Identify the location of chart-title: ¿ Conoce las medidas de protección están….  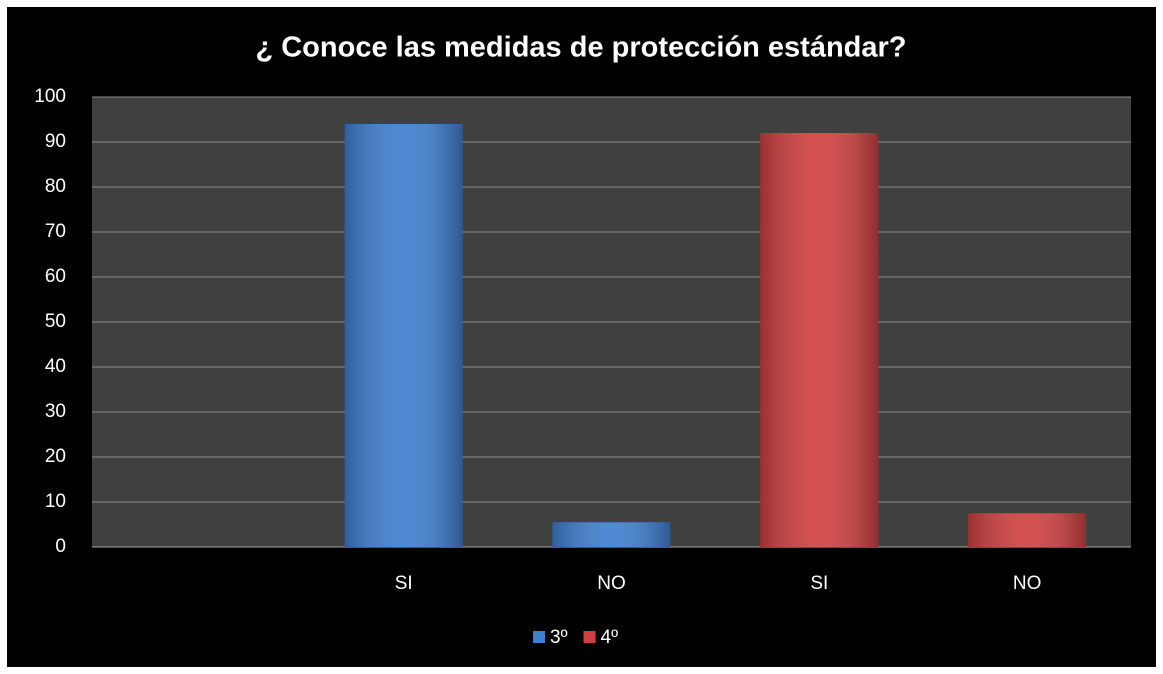
(580, 48).